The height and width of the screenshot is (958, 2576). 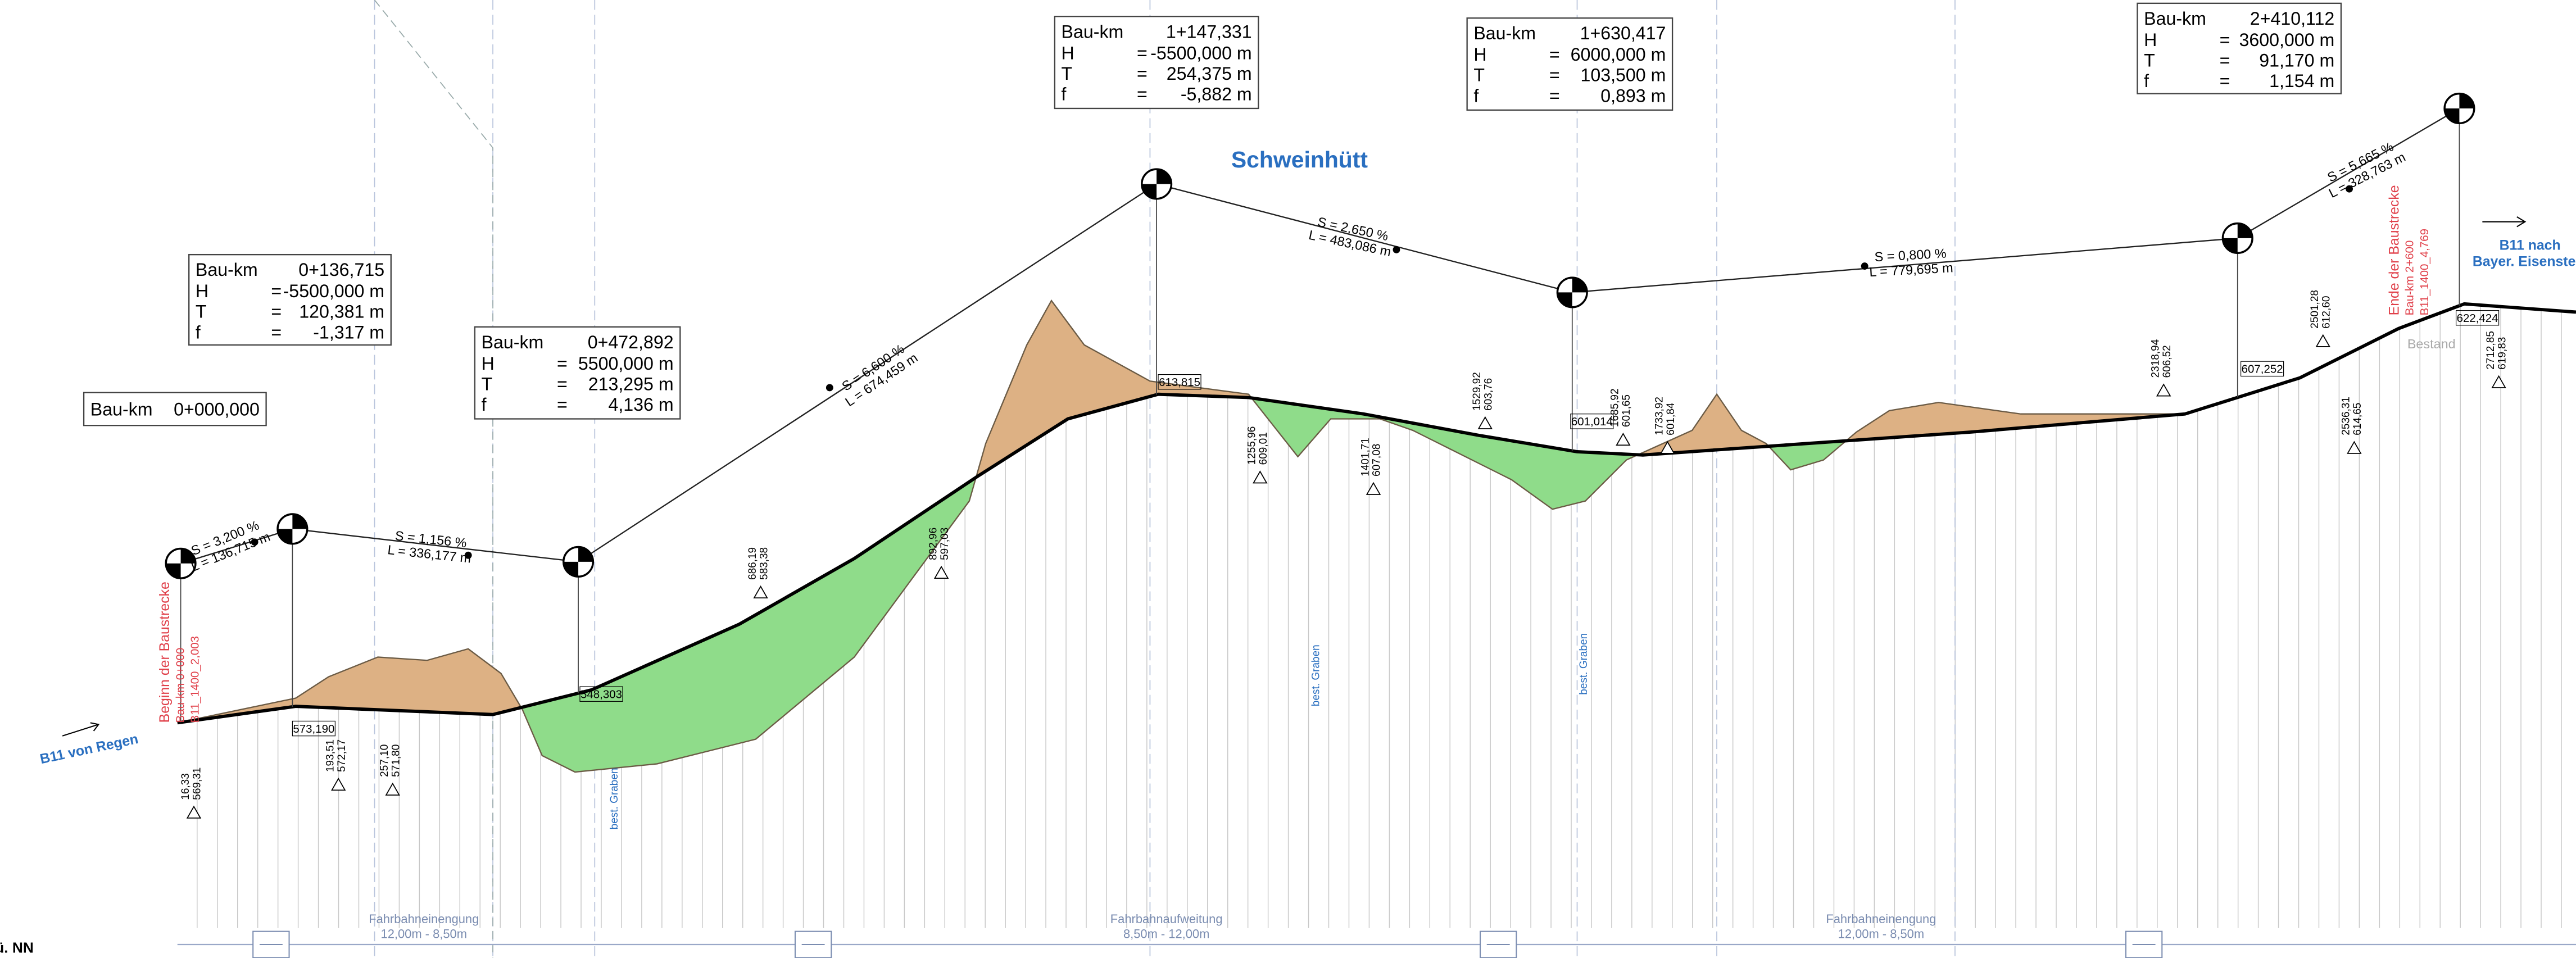 What do you see at coordinates (2315, 309) in the screenshot?
I see `pair-station: 2501,28` at bounding box center [2315, 309].